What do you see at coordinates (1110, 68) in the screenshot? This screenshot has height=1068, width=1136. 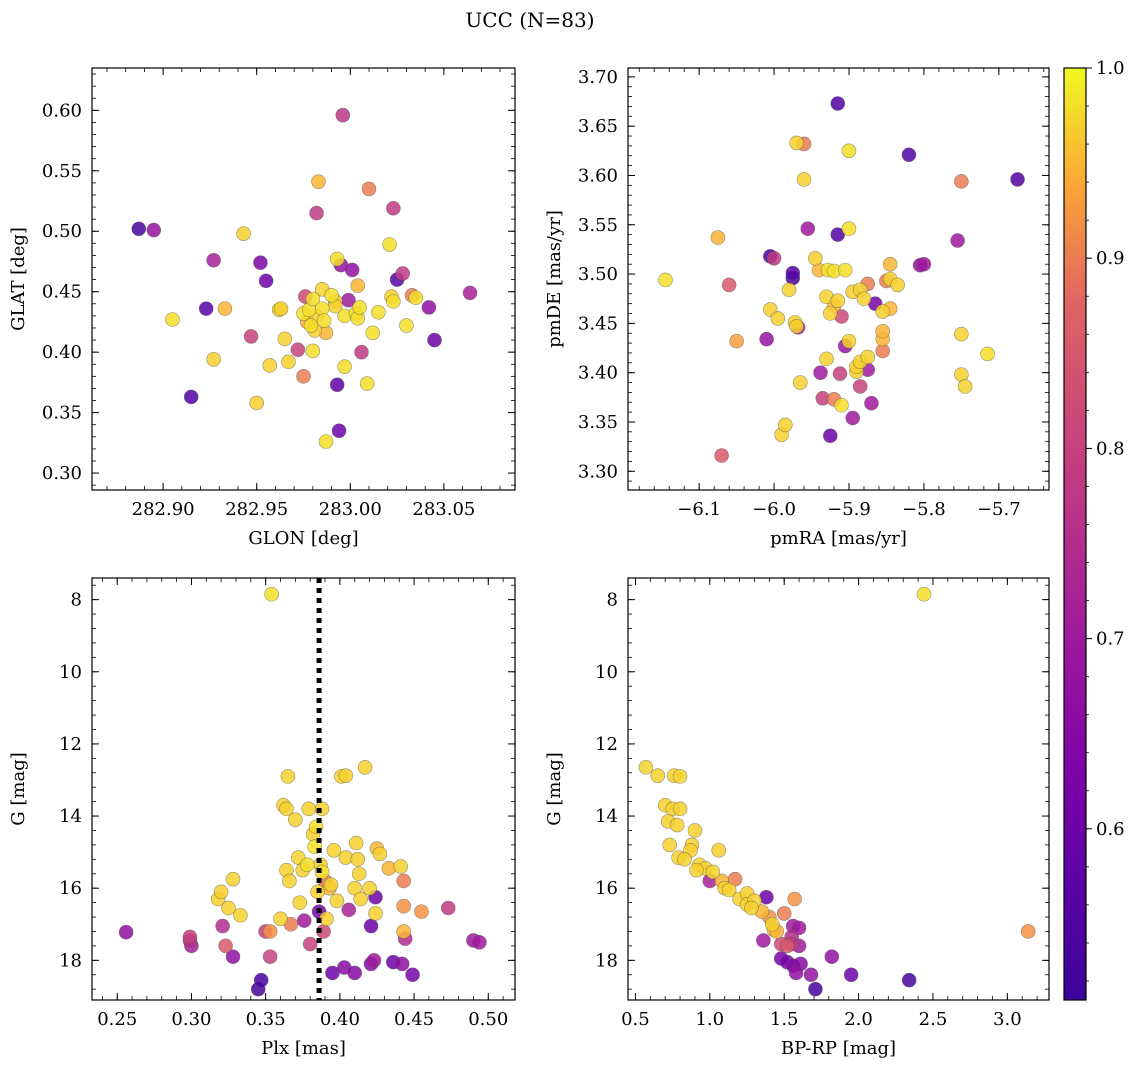 I see `colorbar-tick-label: 1.0` at bounding box center [1110, 68].